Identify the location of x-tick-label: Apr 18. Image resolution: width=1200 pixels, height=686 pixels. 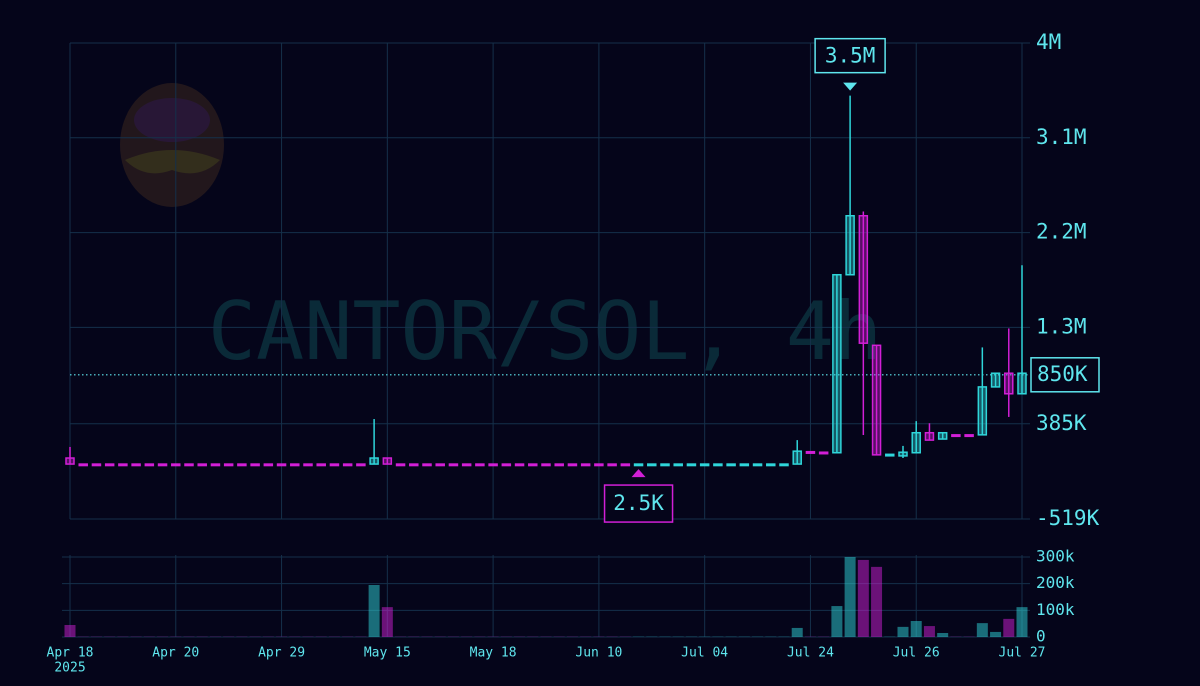
(70, 653).